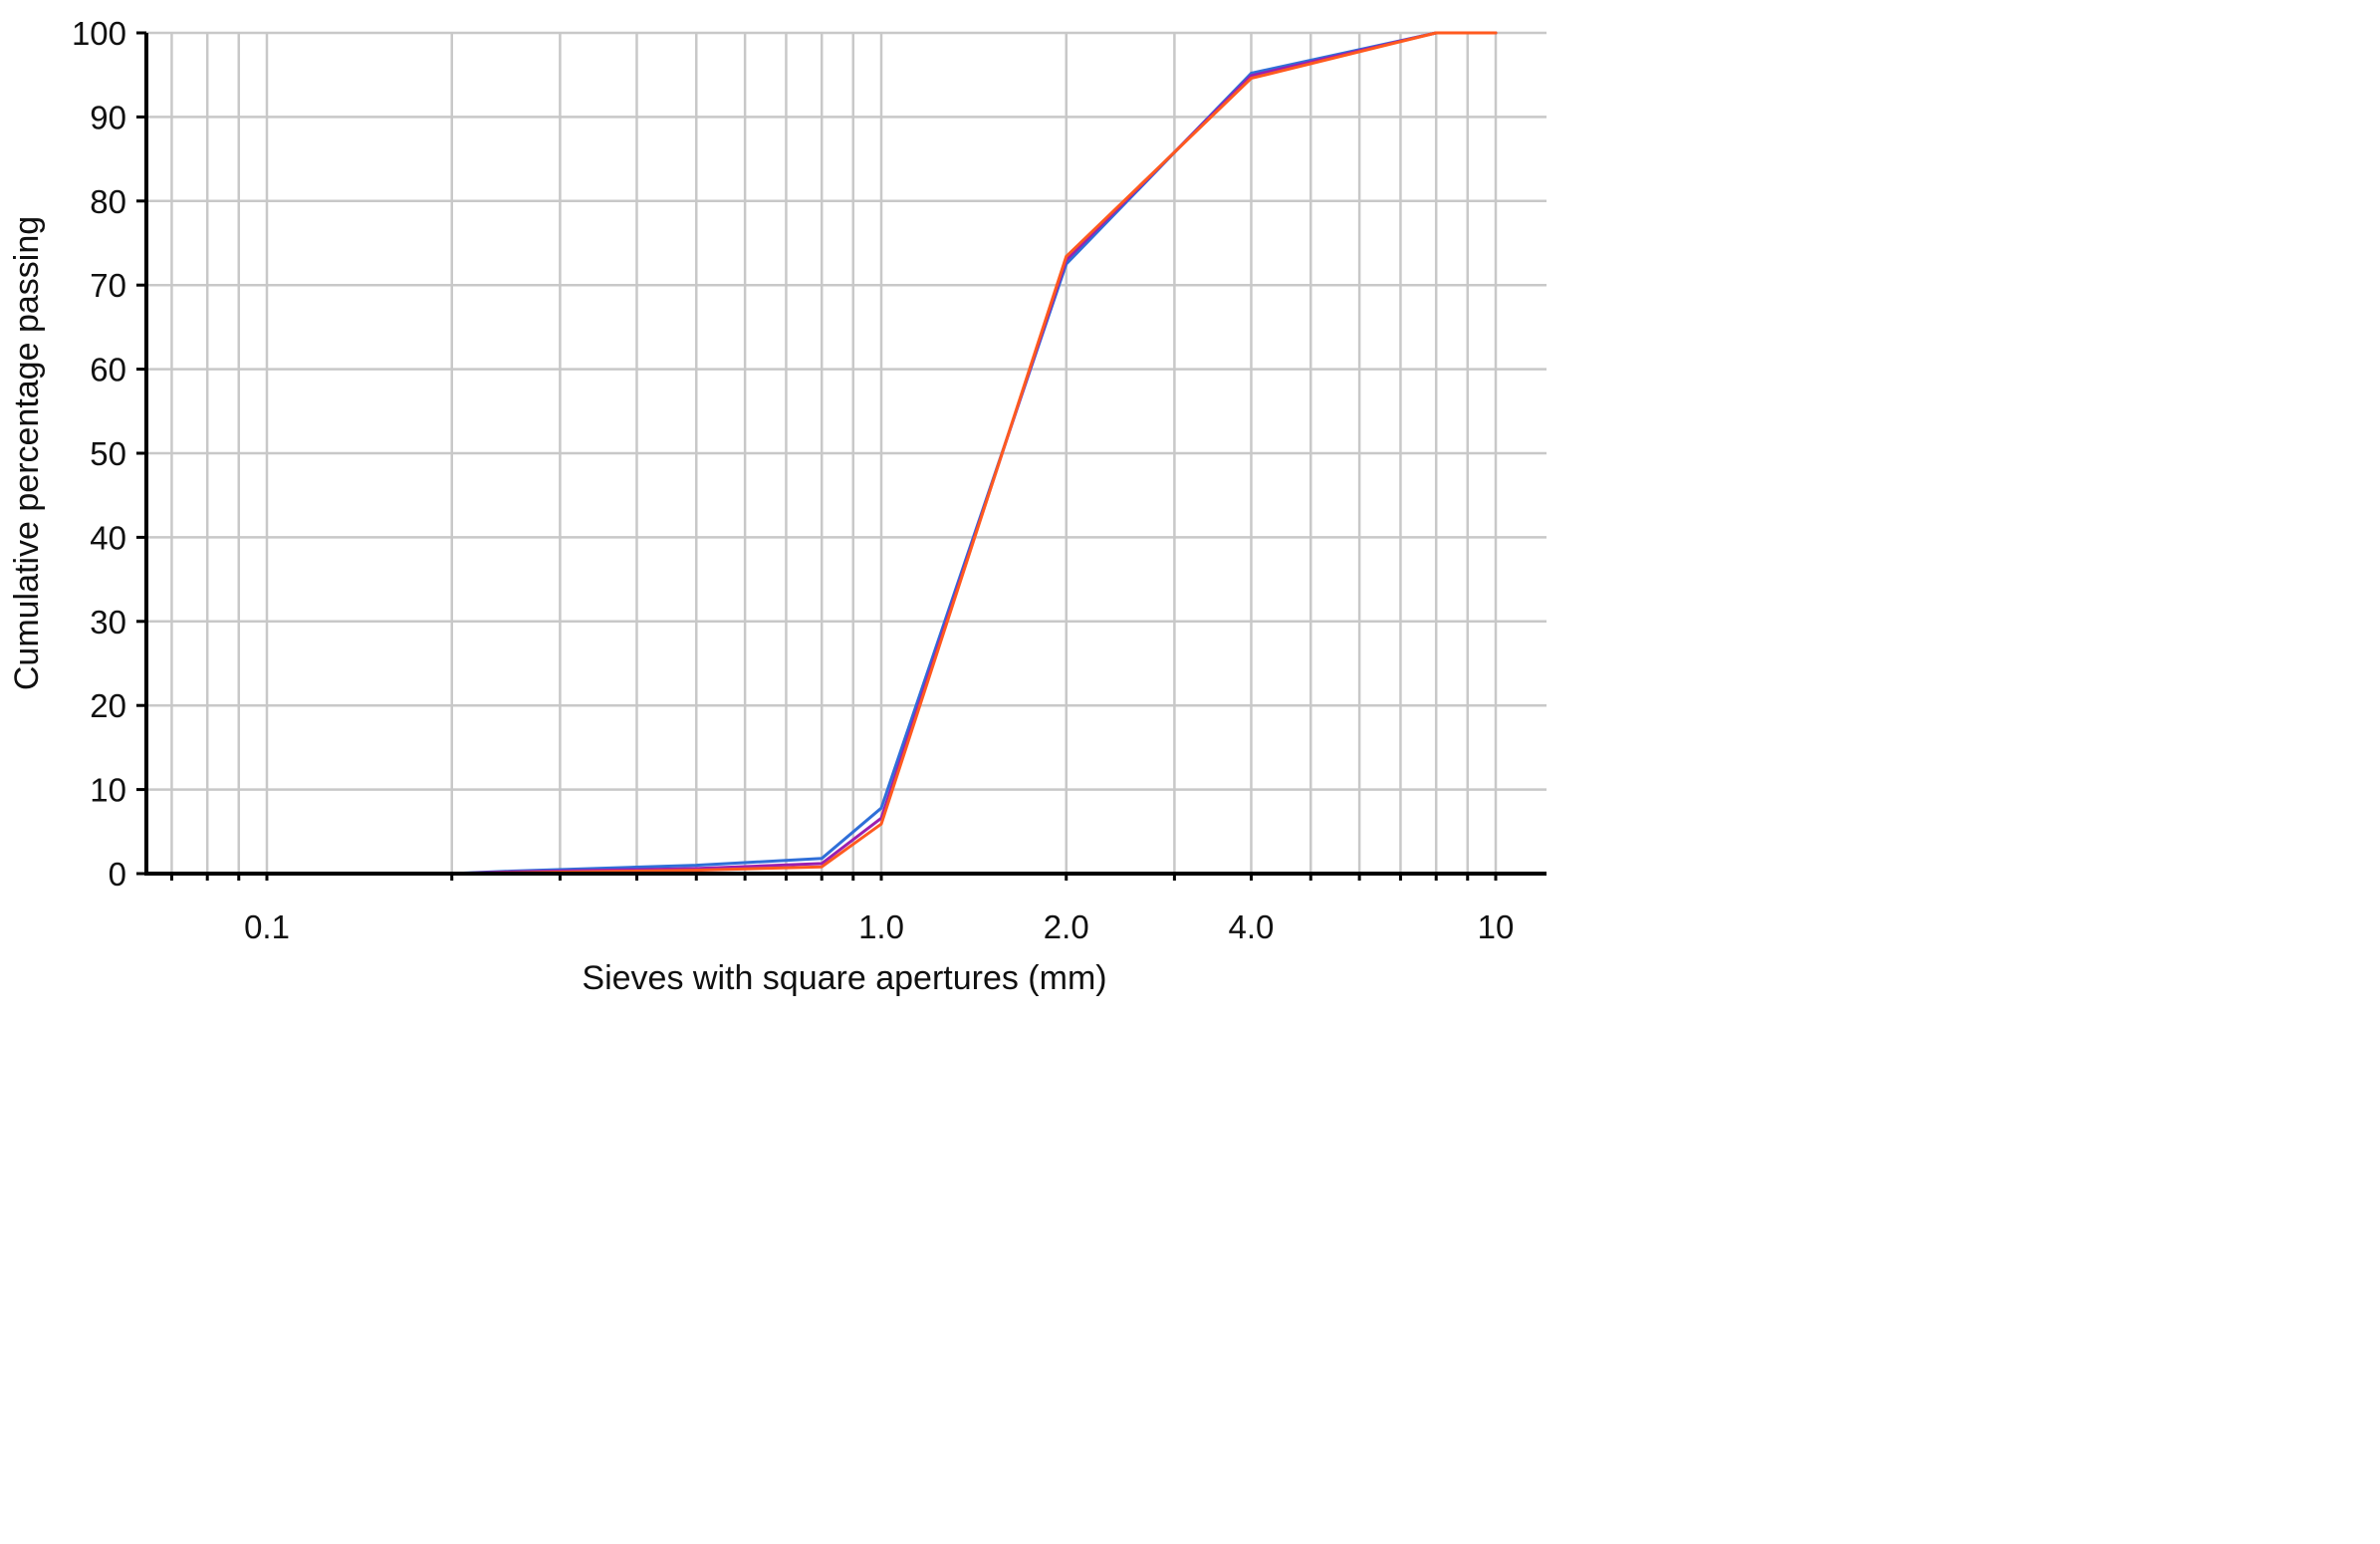  What do you see at coordinates (1252, 926) in the screenshot?
I see `x-tick-label: 4.0` at bounding box center [1252, 926].